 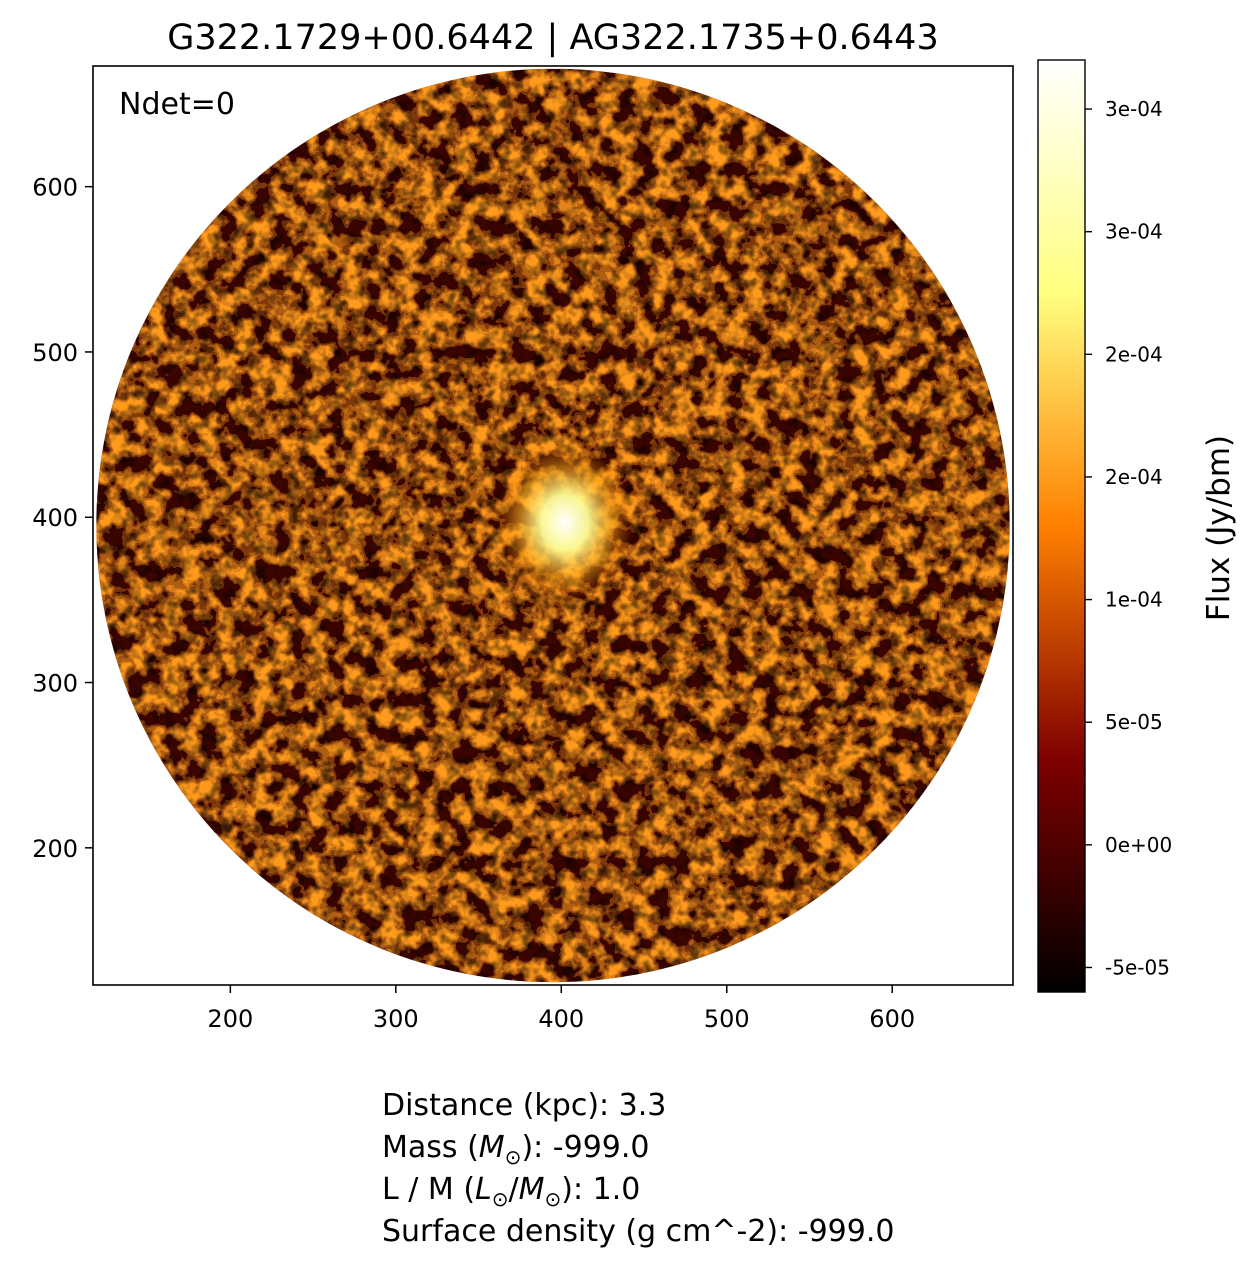 What do you see at coordinates (513, 1189) in the screenshot?
I see `info-text: /` at bounding box center [513, 1189].